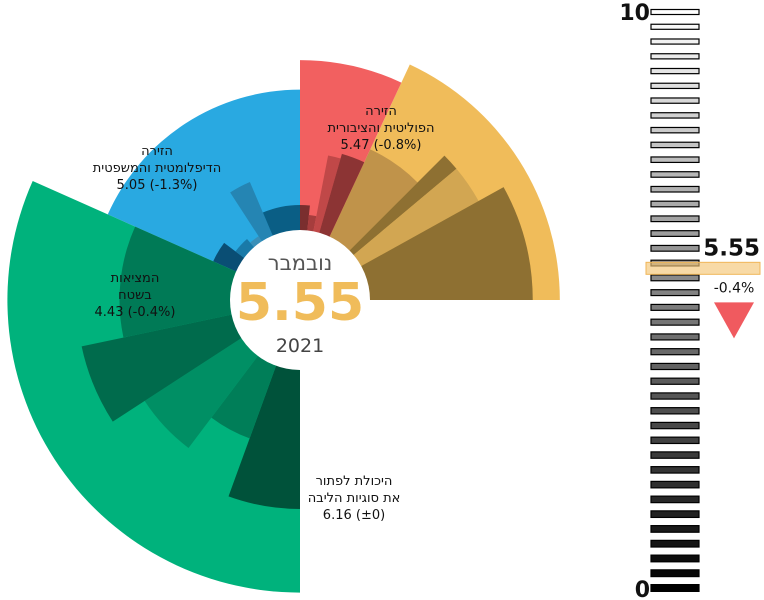 The height and width of the screenshot is (600, 764). Describe the element at coordinates (731, 248) in the screenshot. I see `scale-marker-value: 5.55` at that location.